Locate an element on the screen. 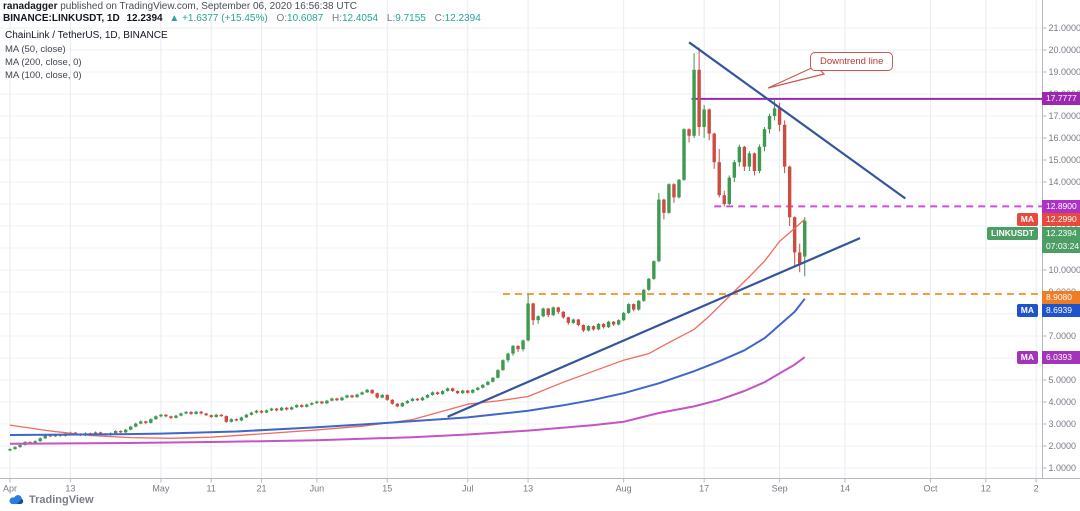 Image resolution: width=1080 pixels, height=511 pixels. time-tick-label: 2 is located at coordinates (1036, 489).